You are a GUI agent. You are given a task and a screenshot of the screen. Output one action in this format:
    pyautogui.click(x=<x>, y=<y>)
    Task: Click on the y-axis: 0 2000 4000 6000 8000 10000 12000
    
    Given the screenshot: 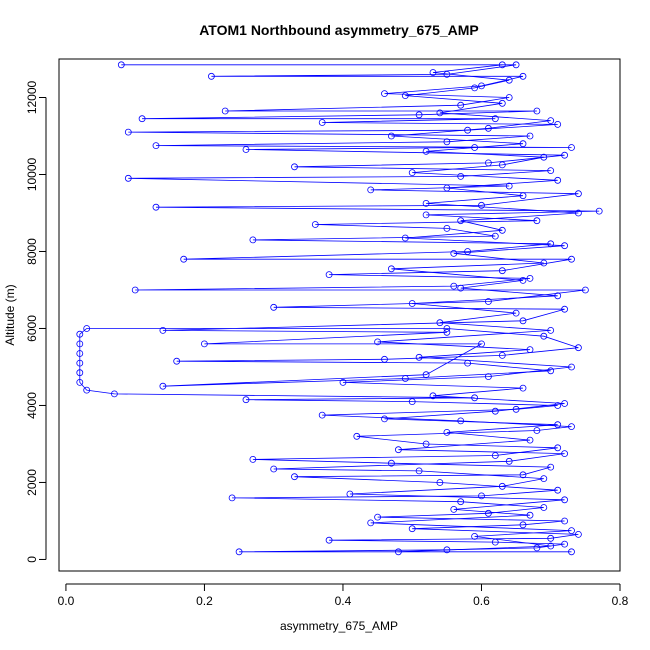 What is the action you would take?
    pyautogui.click(x=36, y=321)
    